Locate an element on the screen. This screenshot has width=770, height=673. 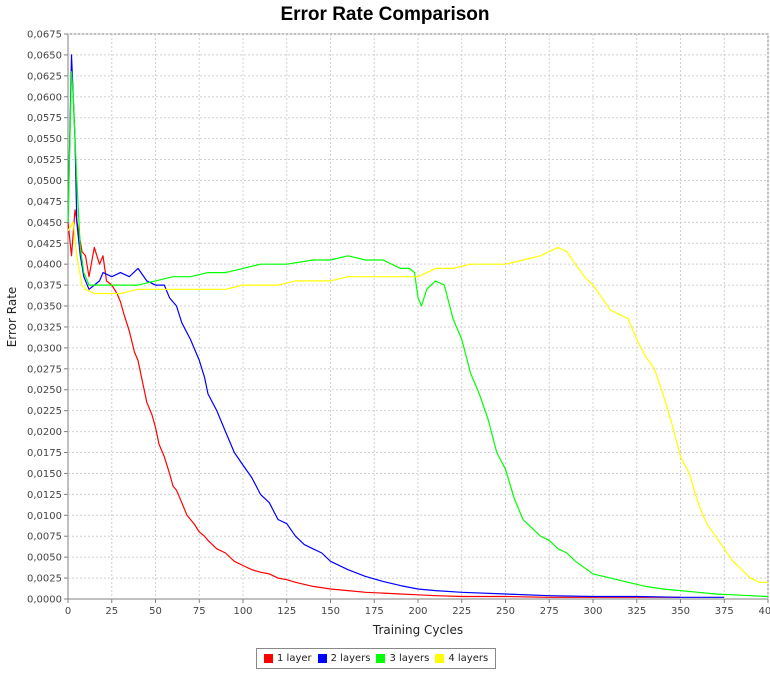
y-tick-label: 0,0325 is located at coordinates (44, 327).